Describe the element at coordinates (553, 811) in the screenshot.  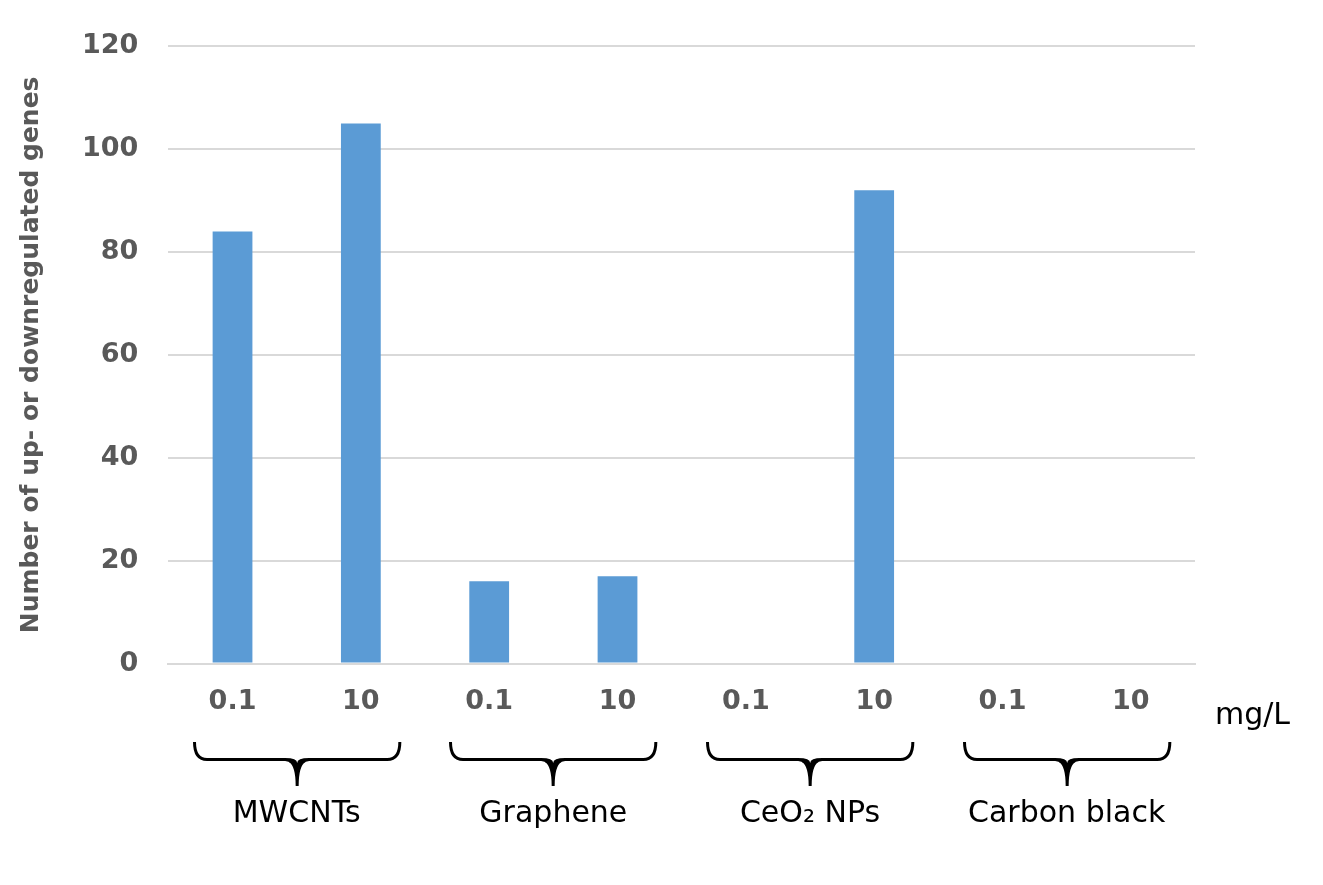
I see `text: Graphene` at that location.